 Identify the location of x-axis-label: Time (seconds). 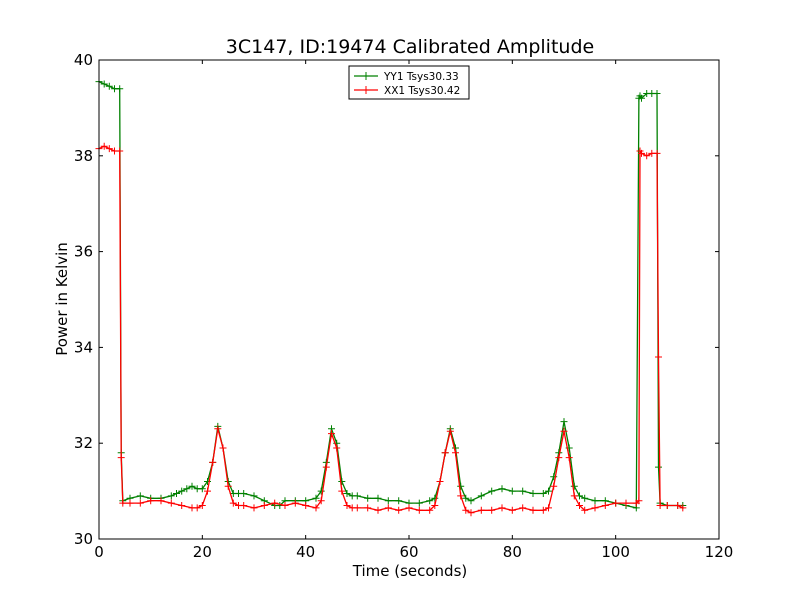
(410, 571).